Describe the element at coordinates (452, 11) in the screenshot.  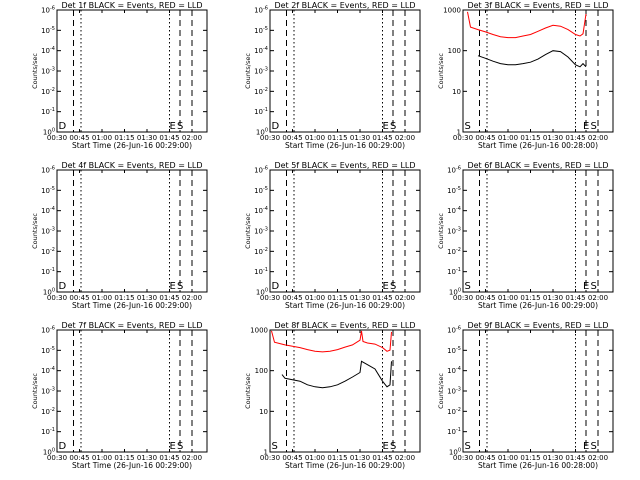
I see `y-tick-label: 1000` at that location.